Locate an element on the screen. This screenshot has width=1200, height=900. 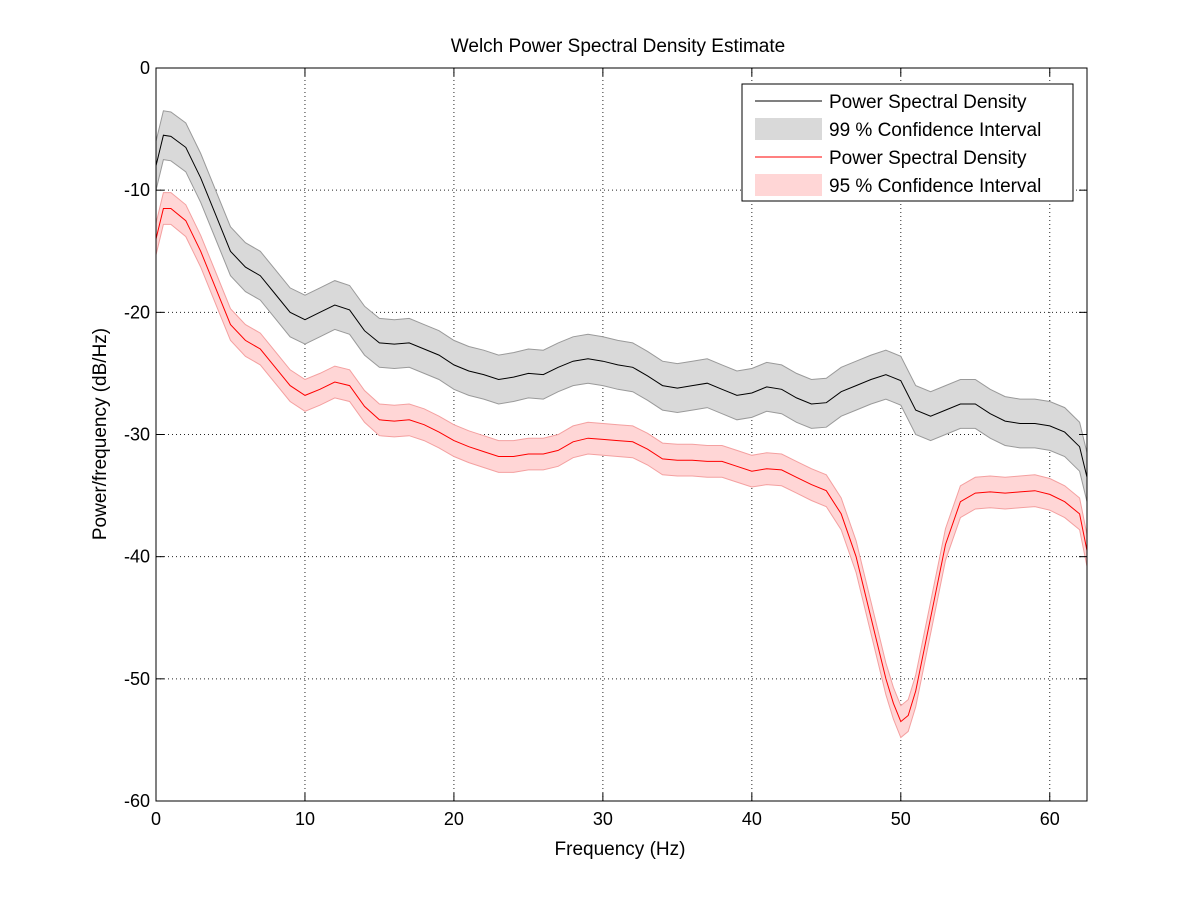
y-tick-label: 0 is located at coordinates (145, 68).